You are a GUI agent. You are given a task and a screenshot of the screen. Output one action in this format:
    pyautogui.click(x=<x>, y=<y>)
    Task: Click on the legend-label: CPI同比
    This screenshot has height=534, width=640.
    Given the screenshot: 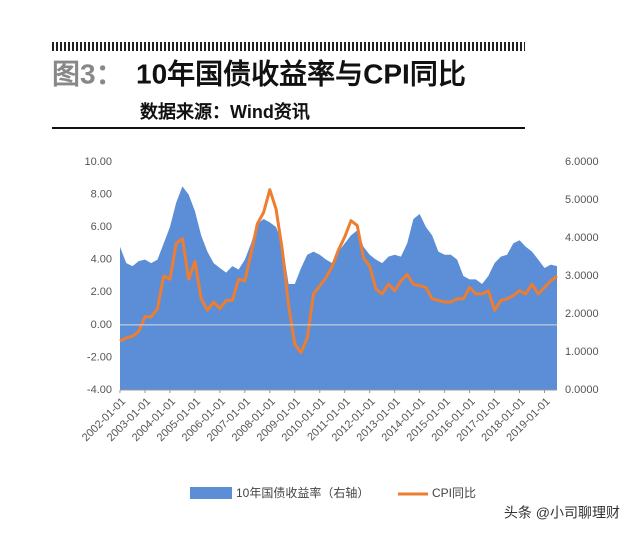 What is the action you would take?
    pyautogui.click(x=454, y=493)
    